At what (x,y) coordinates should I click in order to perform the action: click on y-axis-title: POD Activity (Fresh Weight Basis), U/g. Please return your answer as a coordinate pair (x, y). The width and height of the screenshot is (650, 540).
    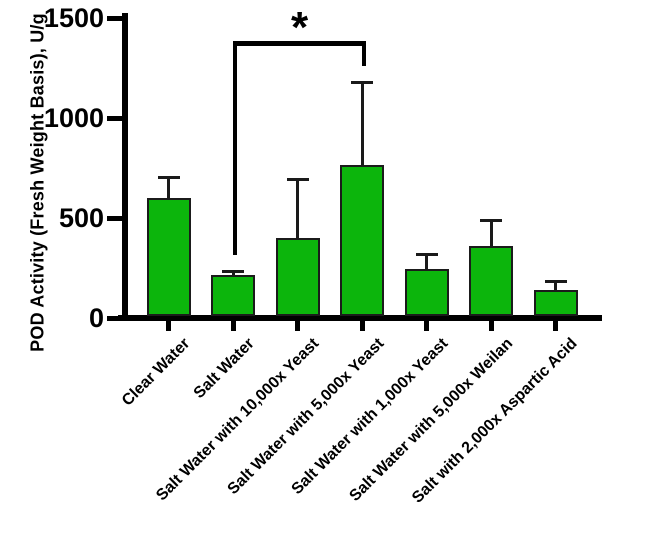
    Looking at the image, I should click on (37, 182).